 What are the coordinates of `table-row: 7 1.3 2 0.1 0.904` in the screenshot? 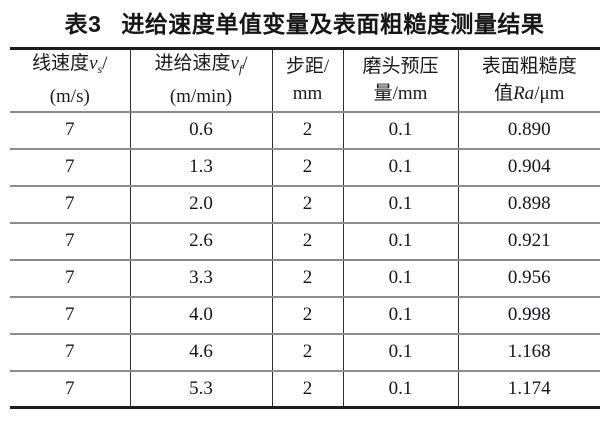 It's located at (305, 167).